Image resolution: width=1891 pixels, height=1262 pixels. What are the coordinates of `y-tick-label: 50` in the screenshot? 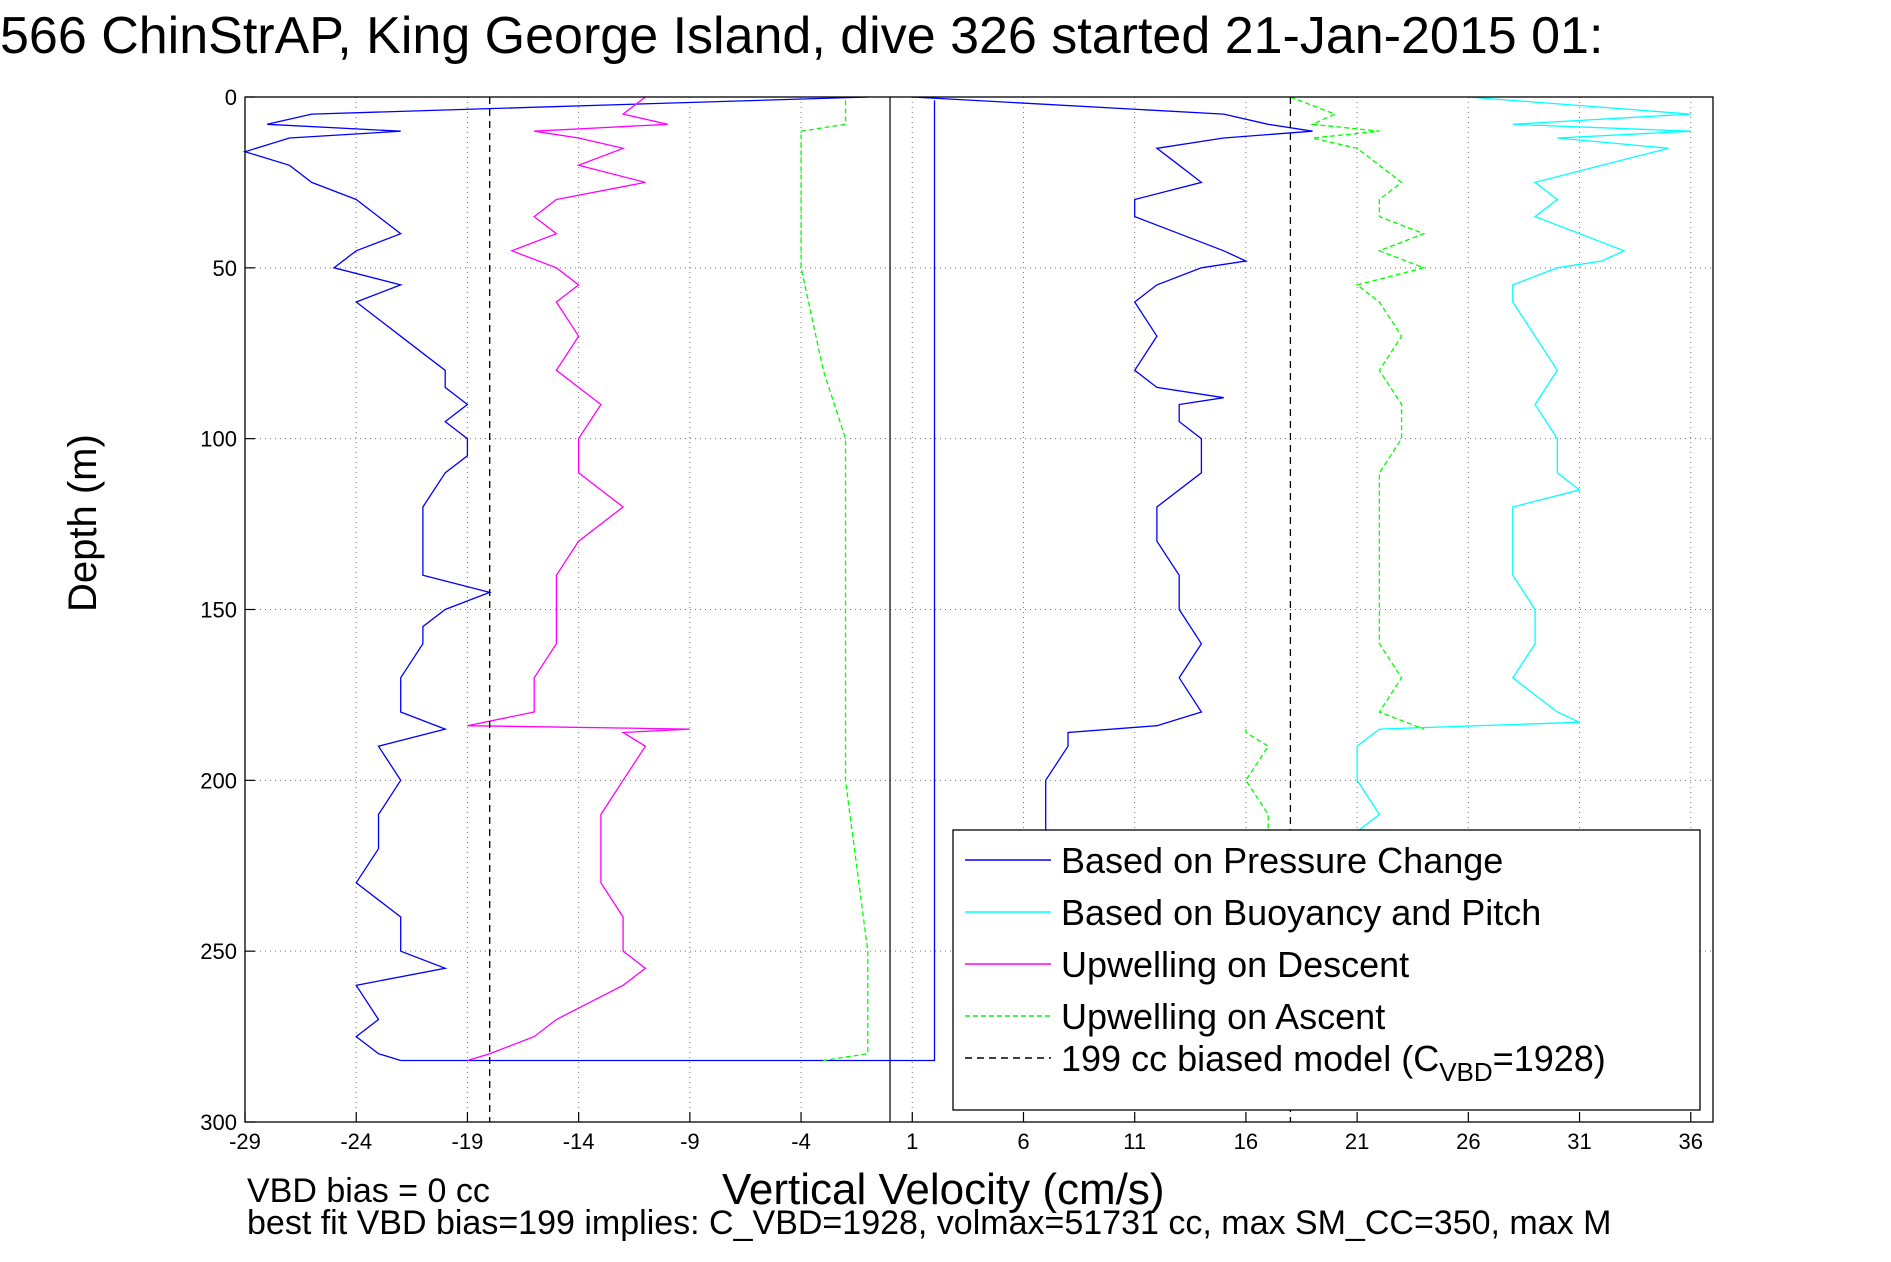 It's located at (225, 268).